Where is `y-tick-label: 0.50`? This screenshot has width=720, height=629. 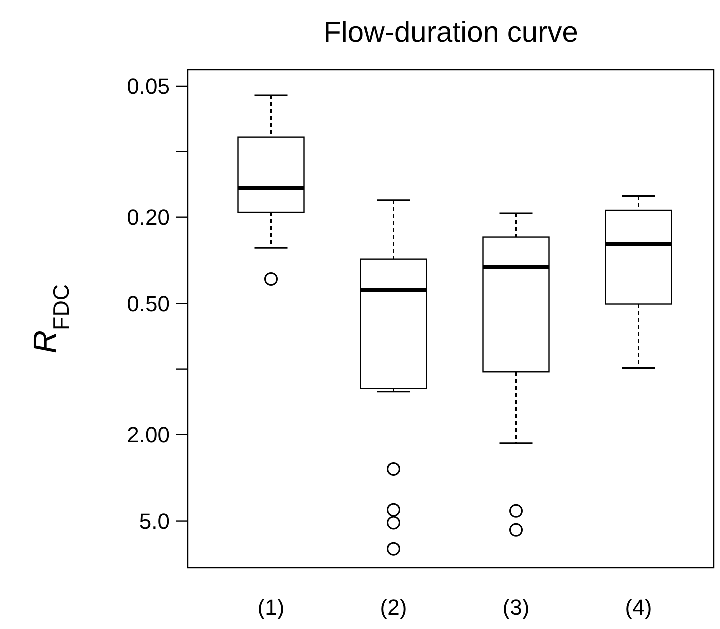 y-tick-label: 0.50 is located at coordinates (148, 304).